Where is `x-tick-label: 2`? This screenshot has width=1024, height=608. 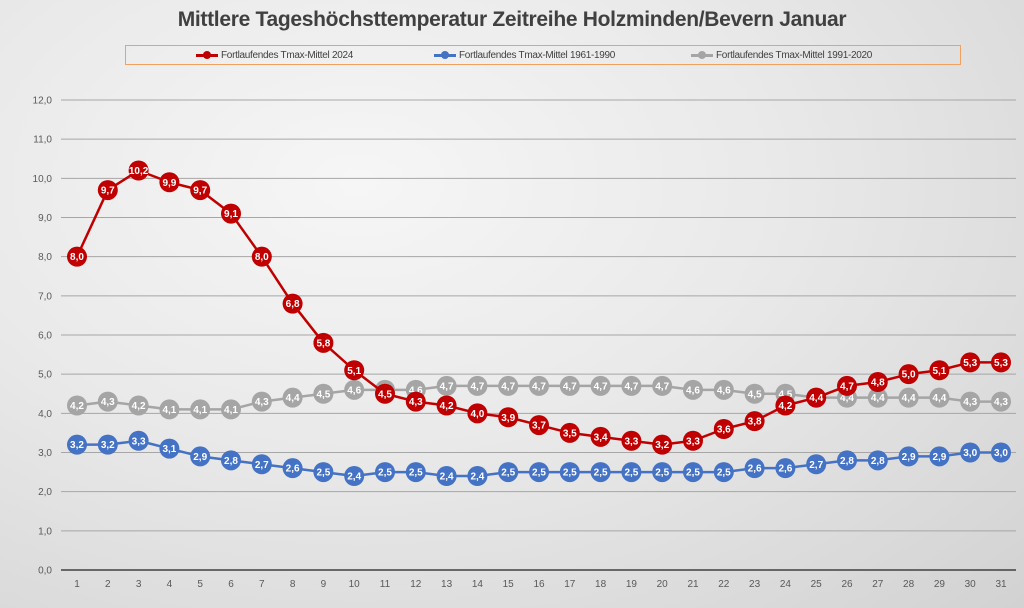 x-tick-label: 2 is located at coordinates (108, 584).